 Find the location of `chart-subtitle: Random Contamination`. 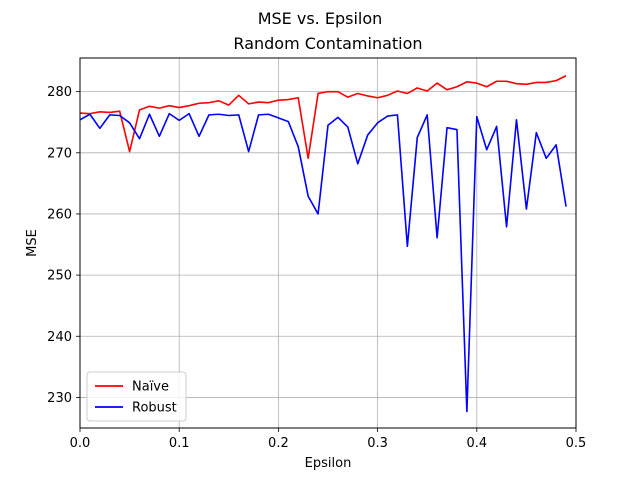

chart-subtitle: Random Contamination is located at coordinates (327, 43).